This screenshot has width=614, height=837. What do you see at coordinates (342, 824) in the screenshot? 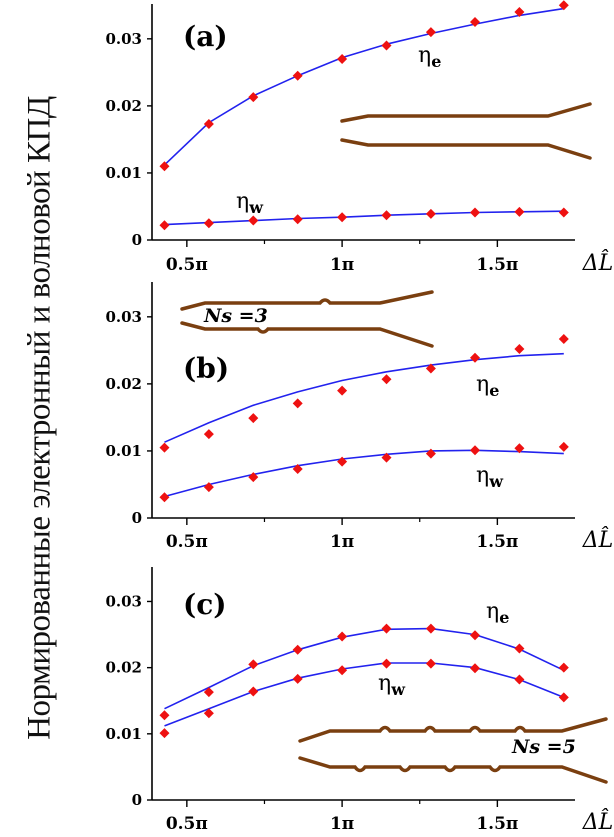
I see `x-tick-label: 1π` at bounding box center [342, 824].